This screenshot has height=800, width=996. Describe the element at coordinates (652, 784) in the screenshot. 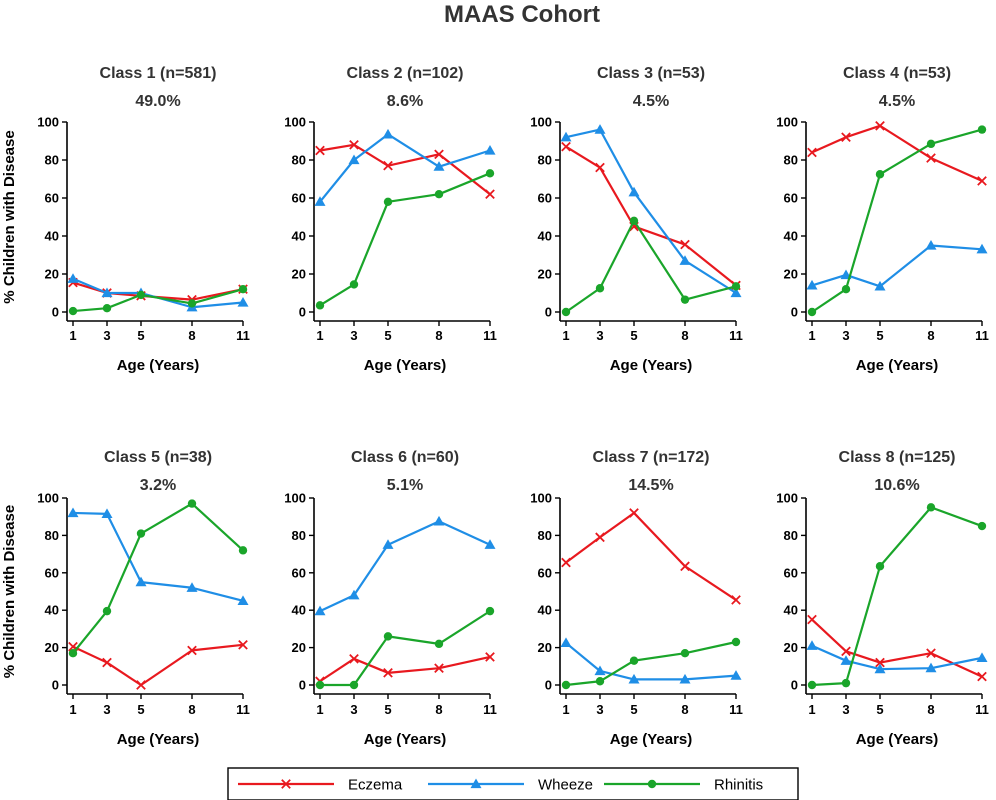

I see `legend-marker-rhinitis` at that location.